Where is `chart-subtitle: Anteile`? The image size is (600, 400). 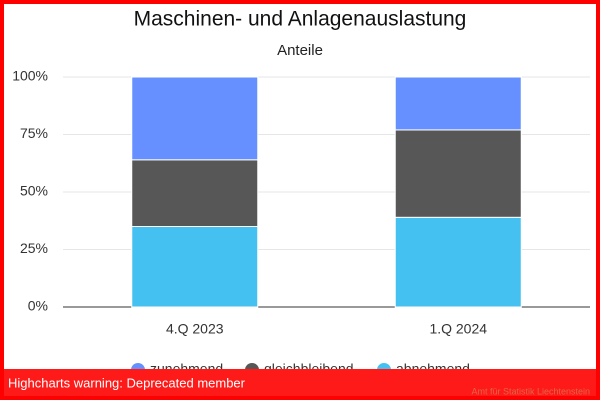
chart-subtitle: Anteile is located at coordinates (300, 50).